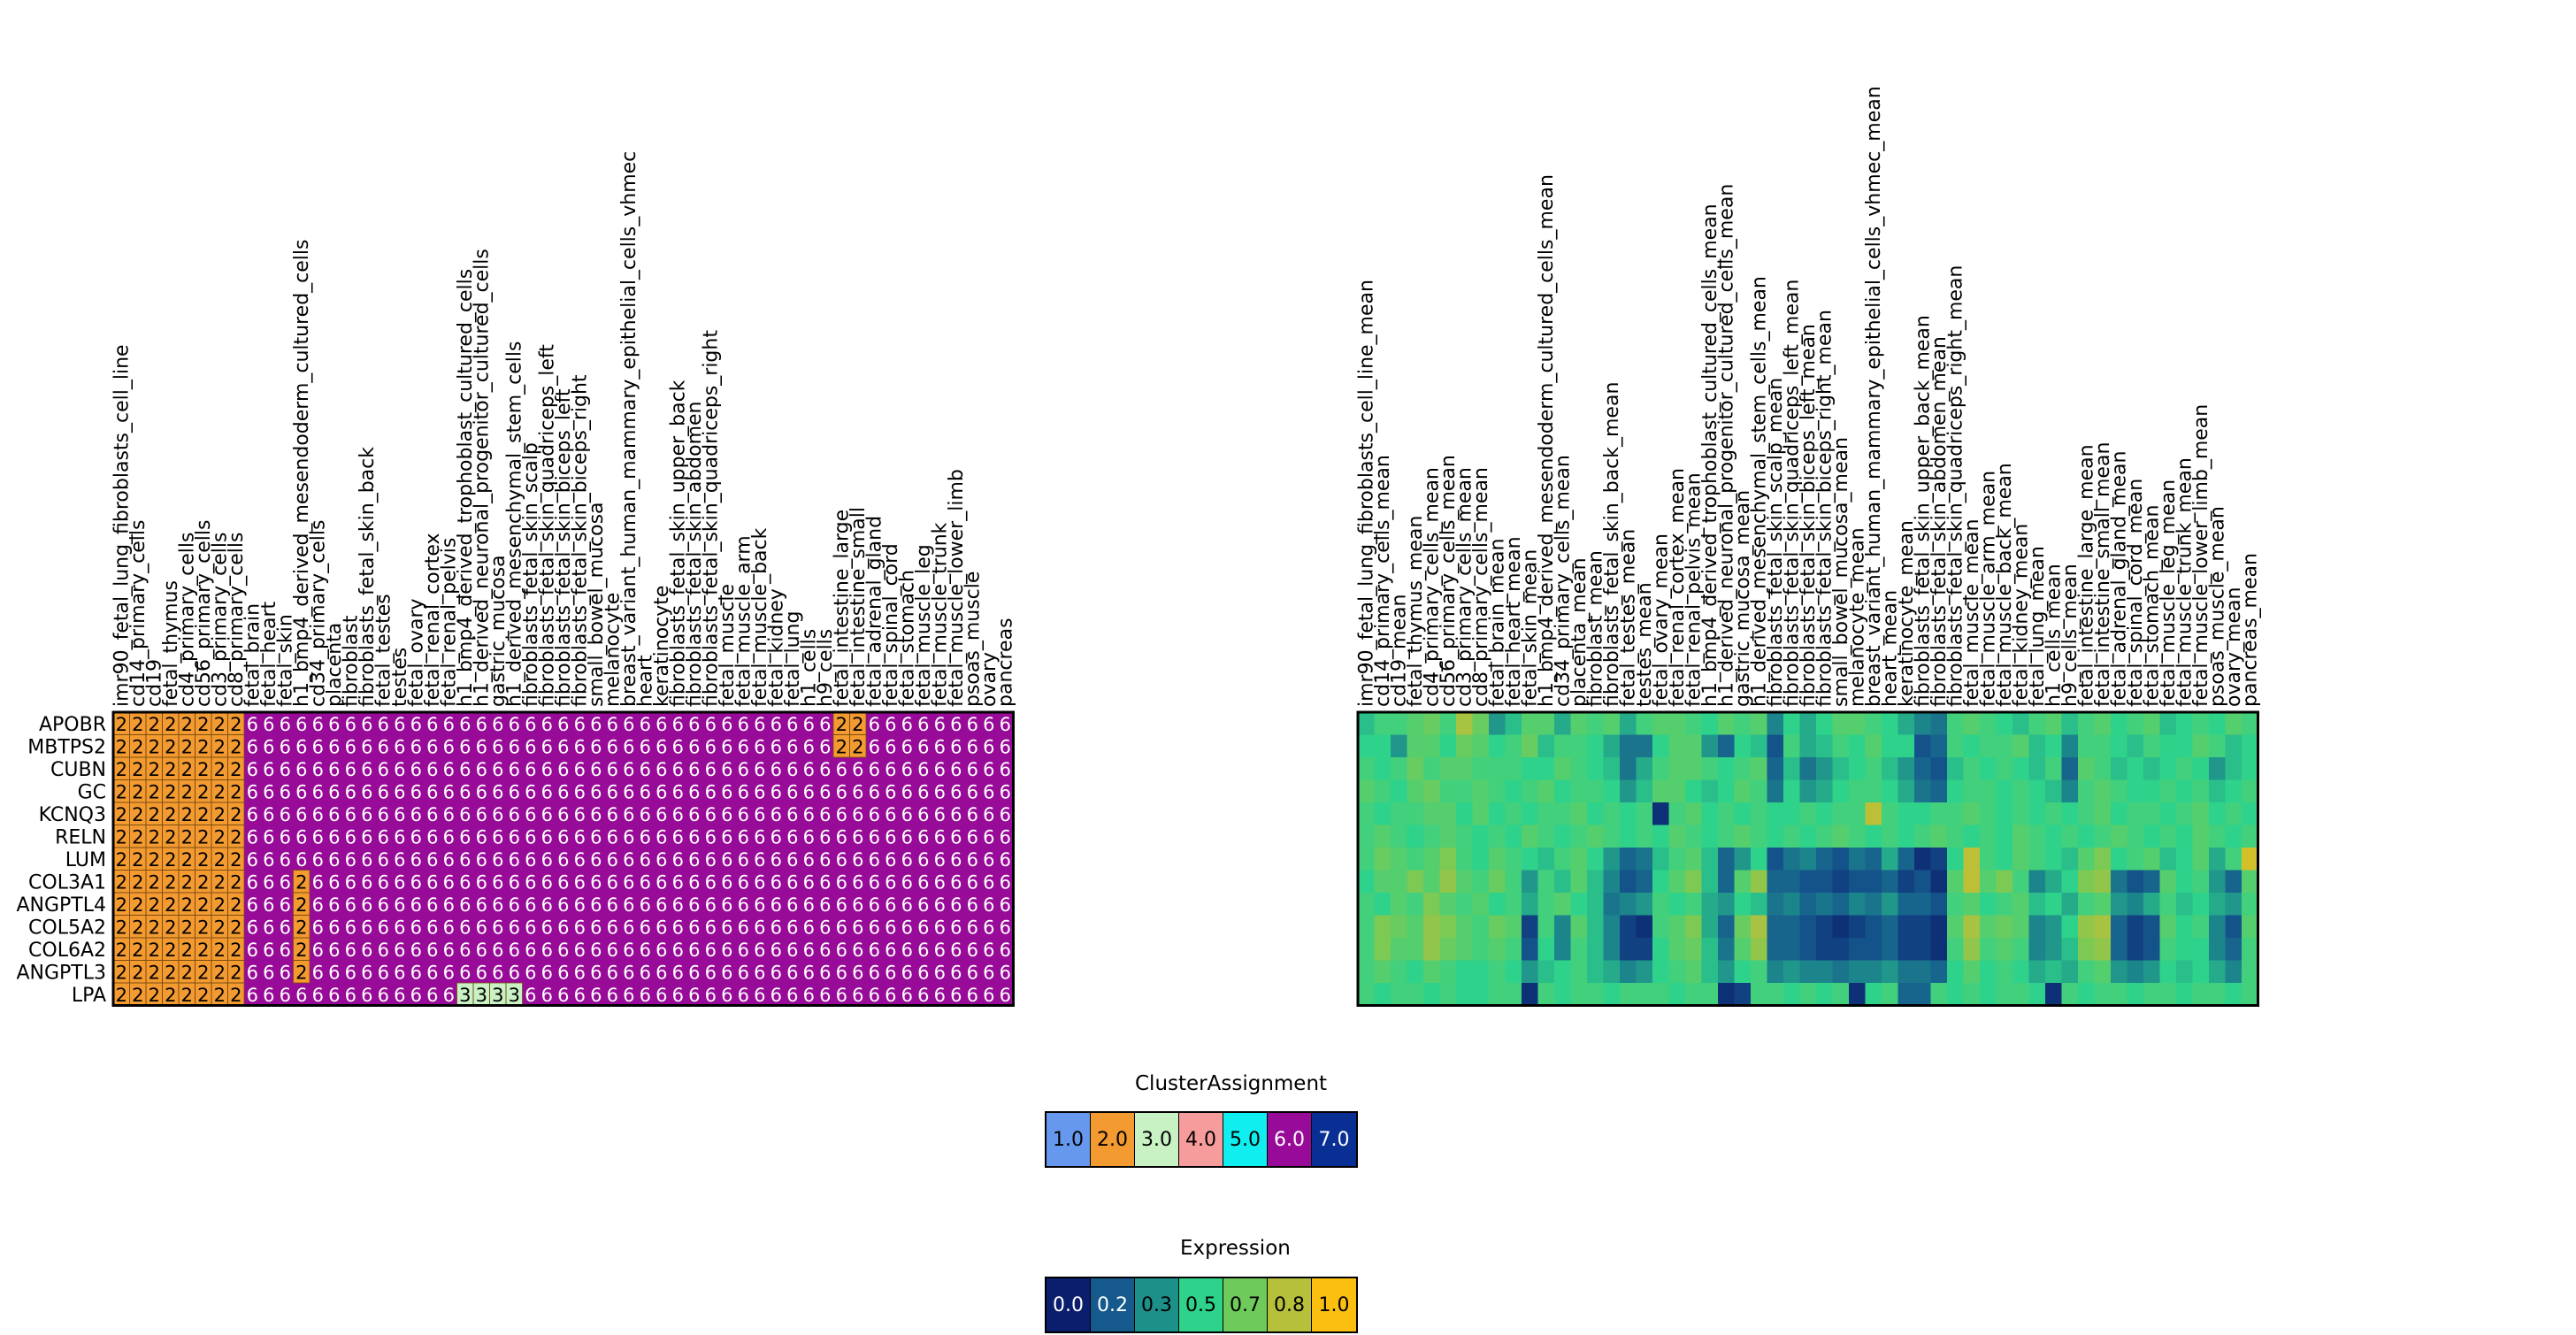 The height and width of the screenshot is (1335, 2576). What do you see at coordinates (1157, 1304) in the screenshot?
I see `expression-legend-swatch: 0.3` at bounding box center [1157, 1304].